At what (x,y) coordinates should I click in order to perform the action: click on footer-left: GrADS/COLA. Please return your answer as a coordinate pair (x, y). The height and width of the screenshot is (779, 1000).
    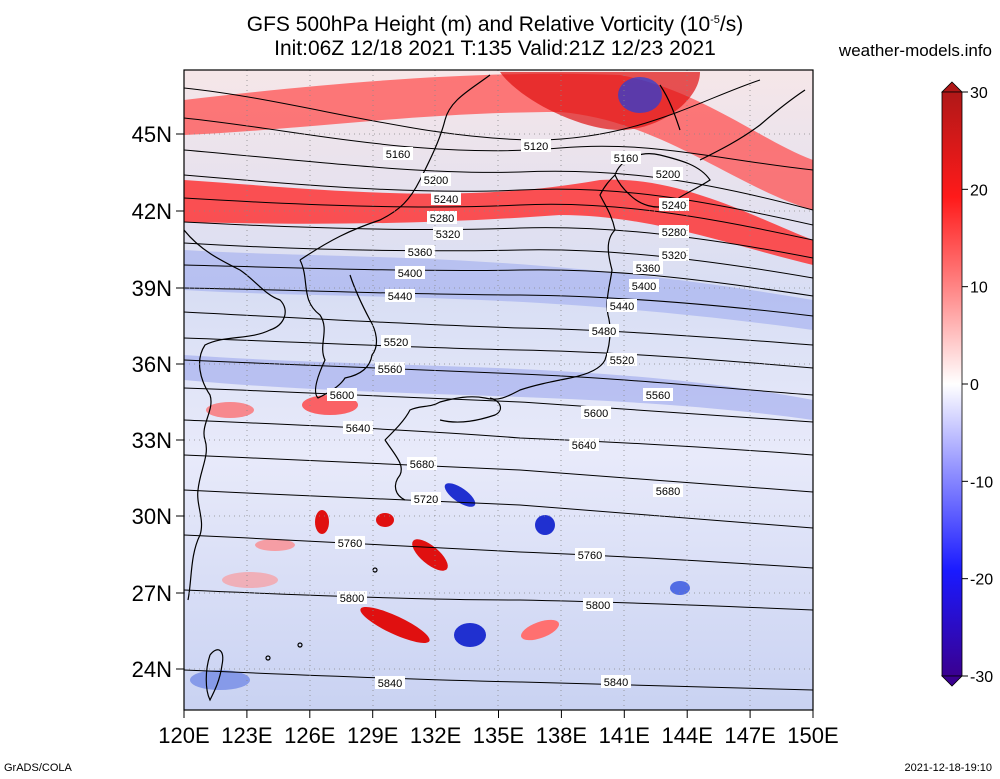
    Looking at the image, I should click on (38, 768).